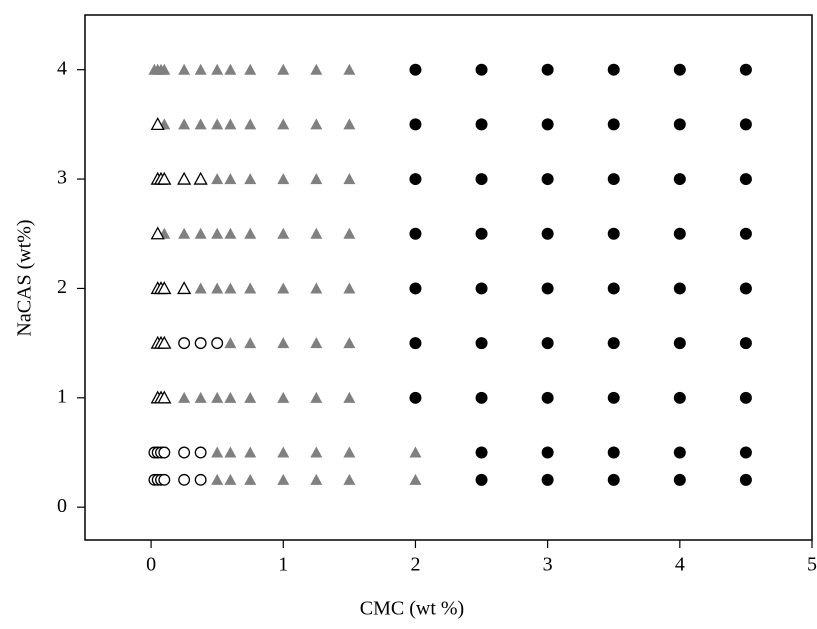 The image size is (817, 629). What do you see at coordinates (151, 565) in the screenshot?
I see `x-tick-label: 0` at bounding box center [151, 565].